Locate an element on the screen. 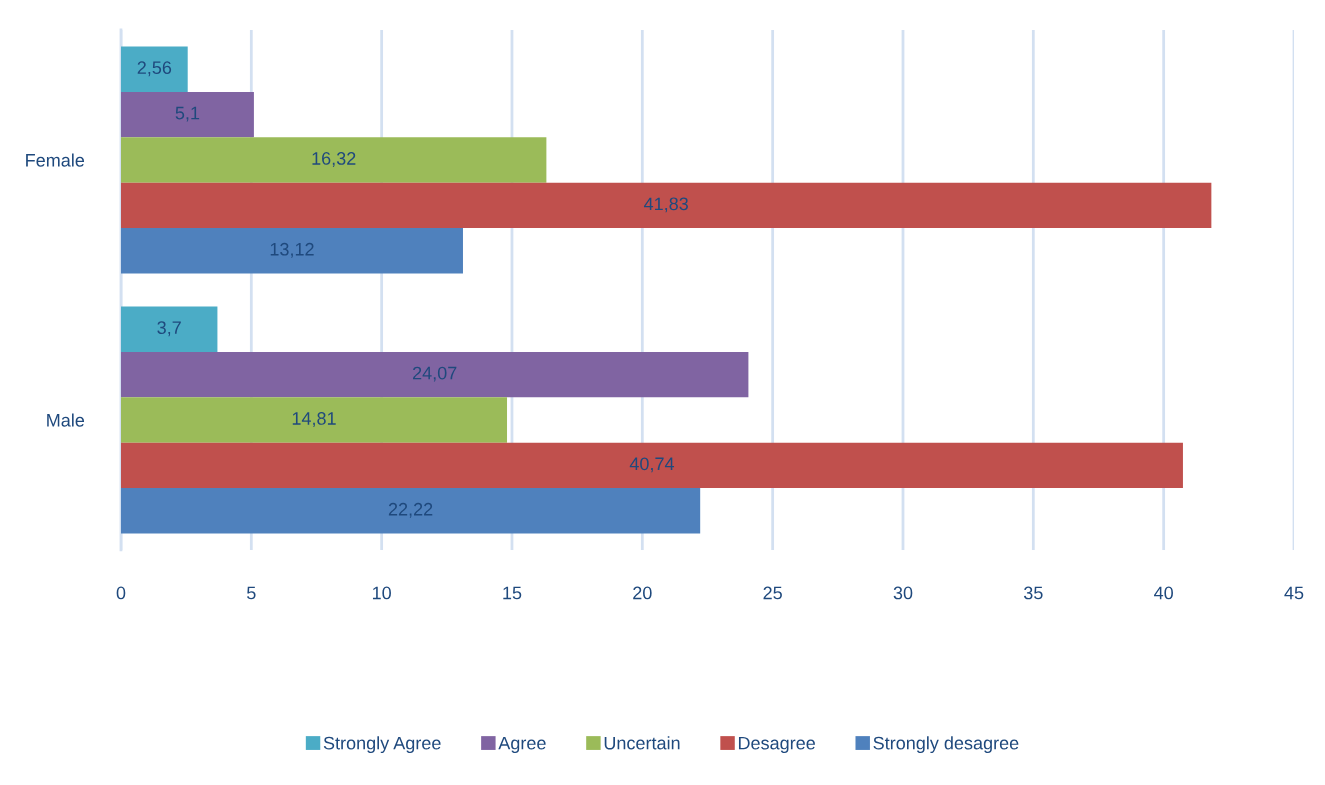  data-label: 24,07 is located at coordinates (435, 374).